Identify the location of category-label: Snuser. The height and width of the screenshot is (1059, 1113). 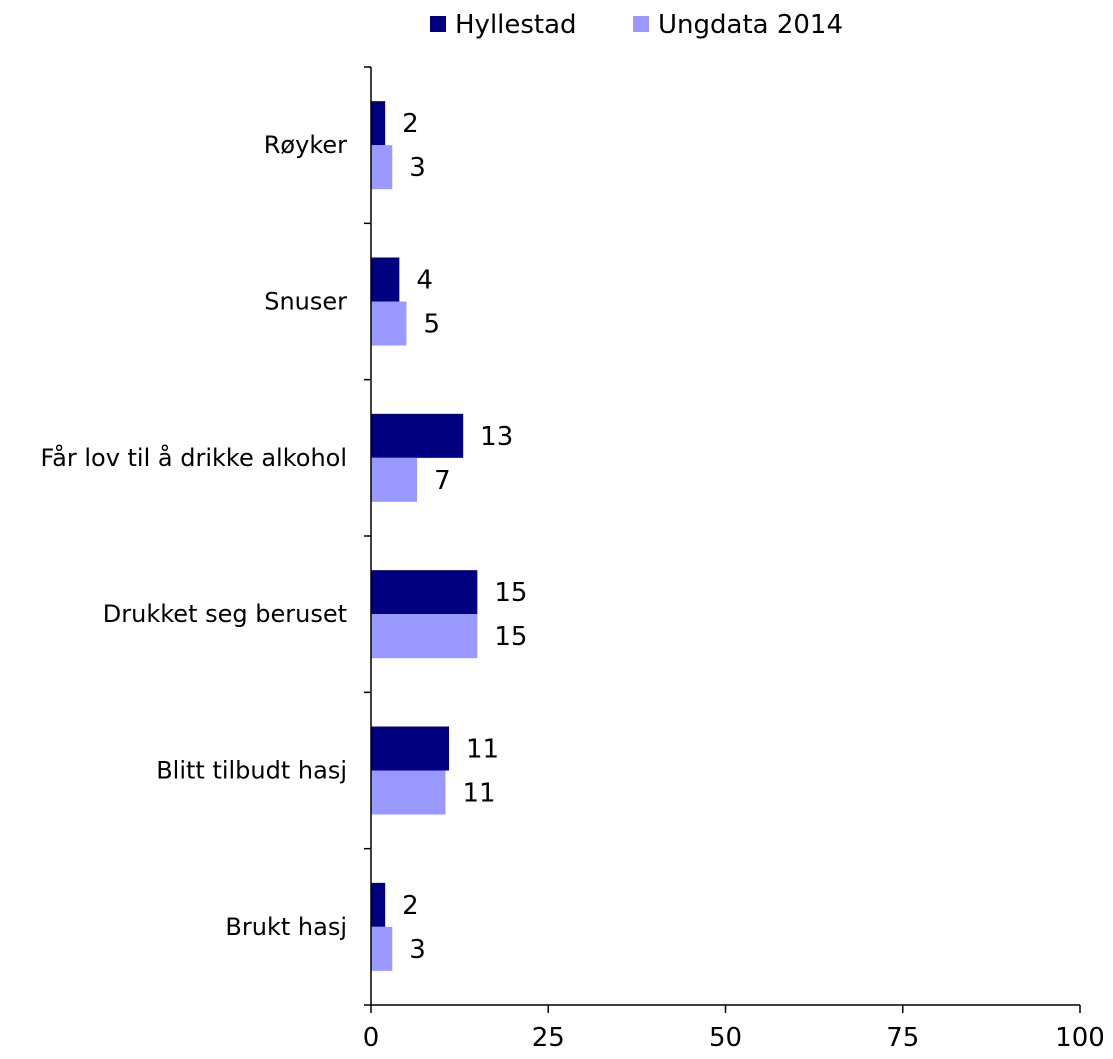
(305, 302).